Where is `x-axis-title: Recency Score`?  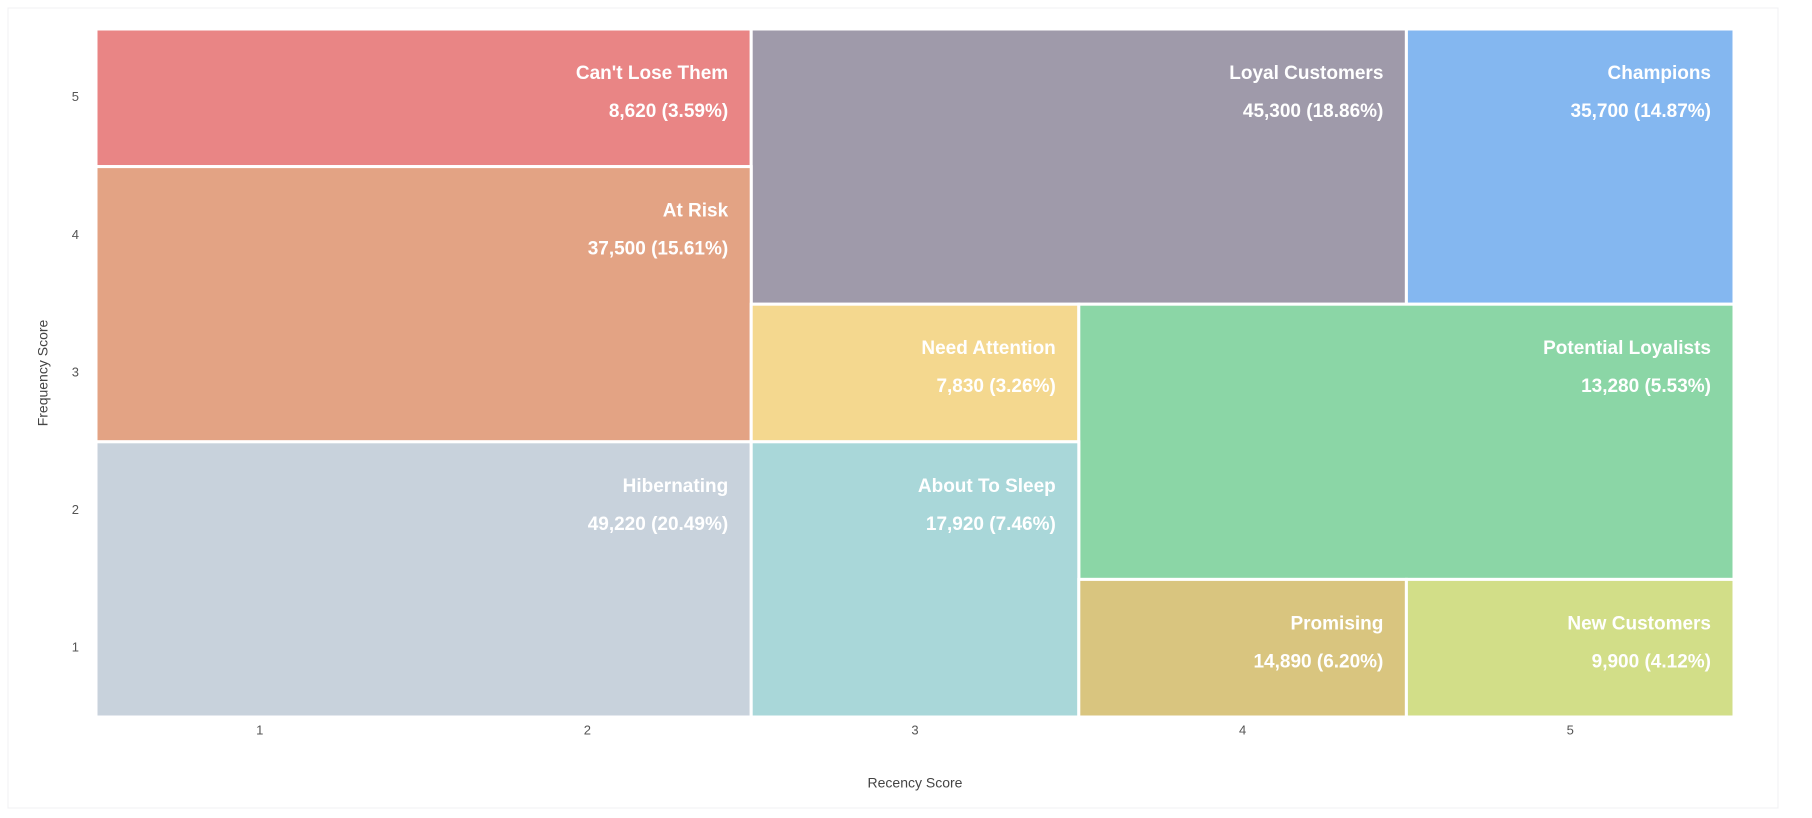
x-axis-title: Recency Score is located at coordinates (915, 783).